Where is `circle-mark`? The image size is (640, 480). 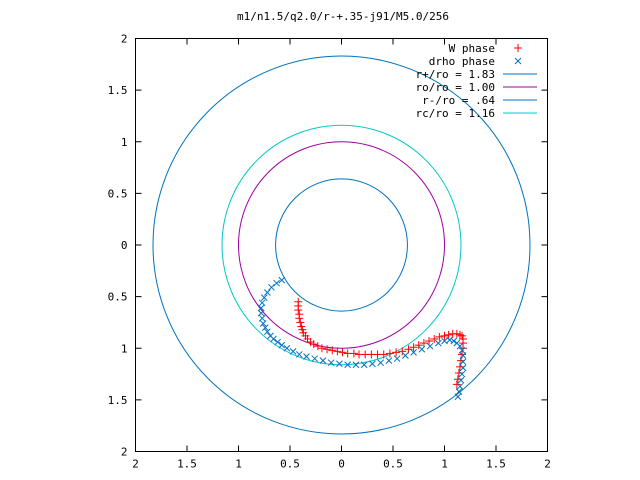 circle-mark is located at coordinates (341, 245).